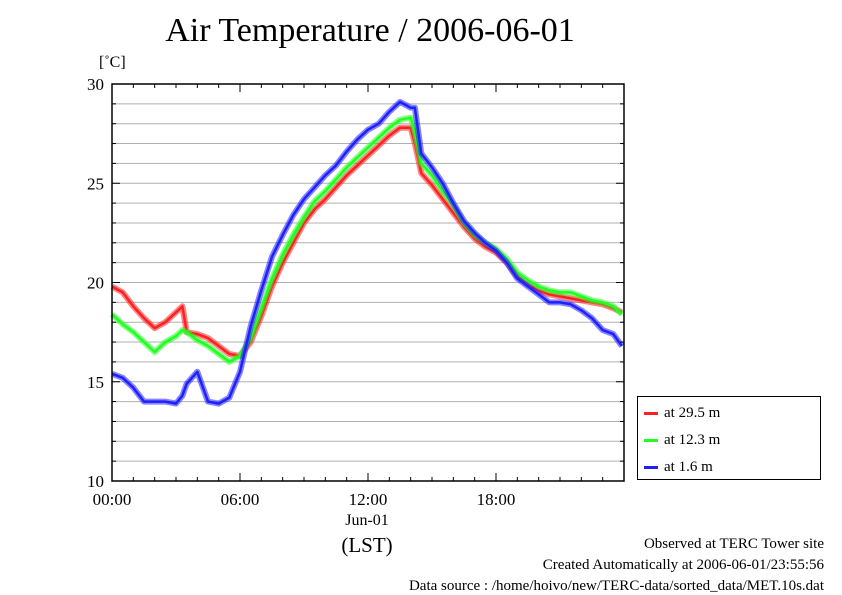  Describe the element at coordinates (733, 544) in the screenshot. I see `footer-site: Observed at TERC Tower site` at that location.